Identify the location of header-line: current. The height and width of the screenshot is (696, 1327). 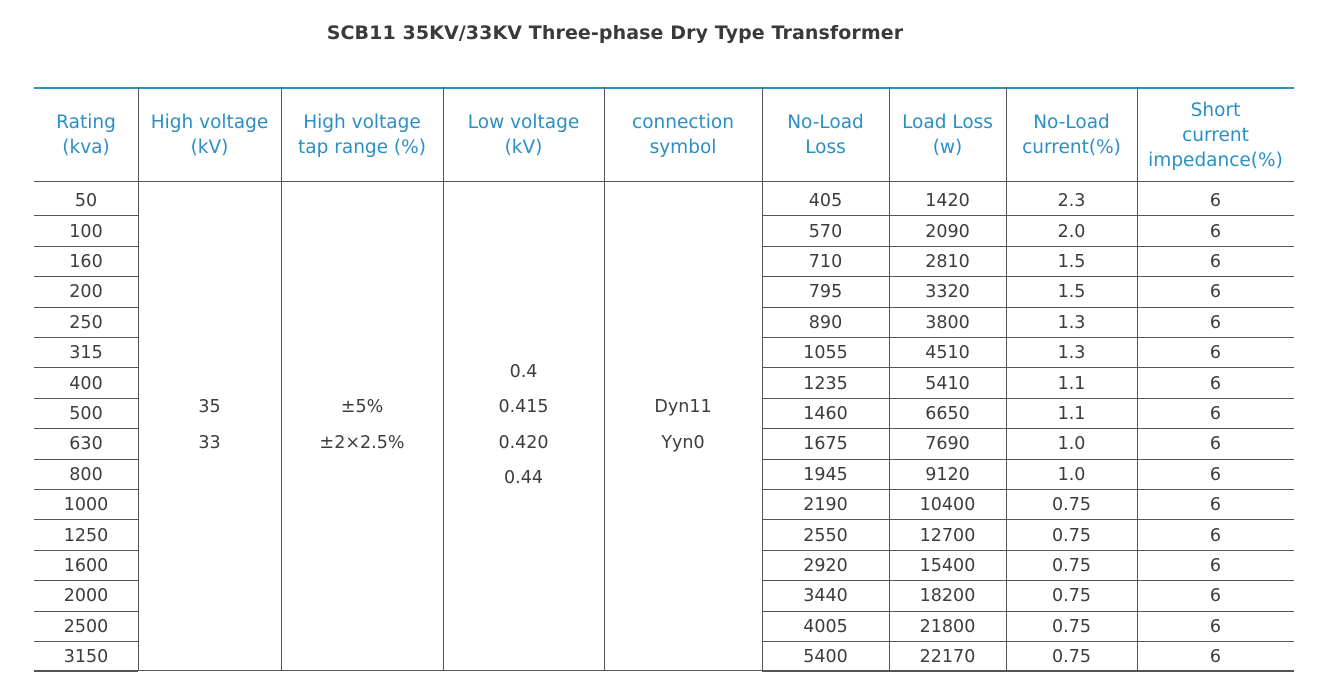
(1215, 135).